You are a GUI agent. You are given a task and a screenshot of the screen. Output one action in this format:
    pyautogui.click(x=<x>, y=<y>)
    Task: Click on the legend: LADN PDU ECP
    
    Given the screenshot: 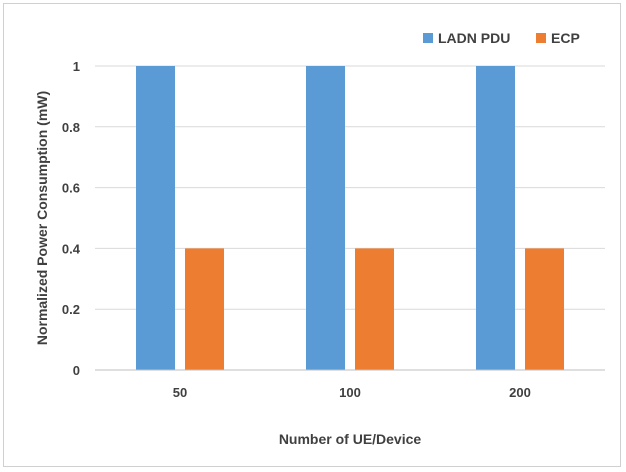 What is the action you would take?
    pyautogui.click(x=501, y=38)
    